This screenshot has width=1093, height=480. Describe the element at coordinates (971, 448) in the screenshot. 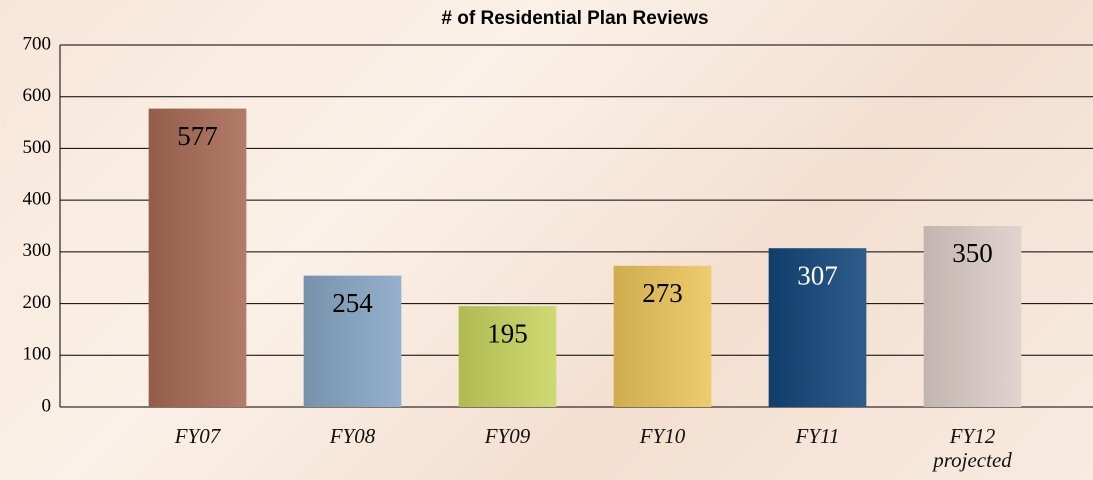

I see `x-tick-label: FY12 projected` at that location.